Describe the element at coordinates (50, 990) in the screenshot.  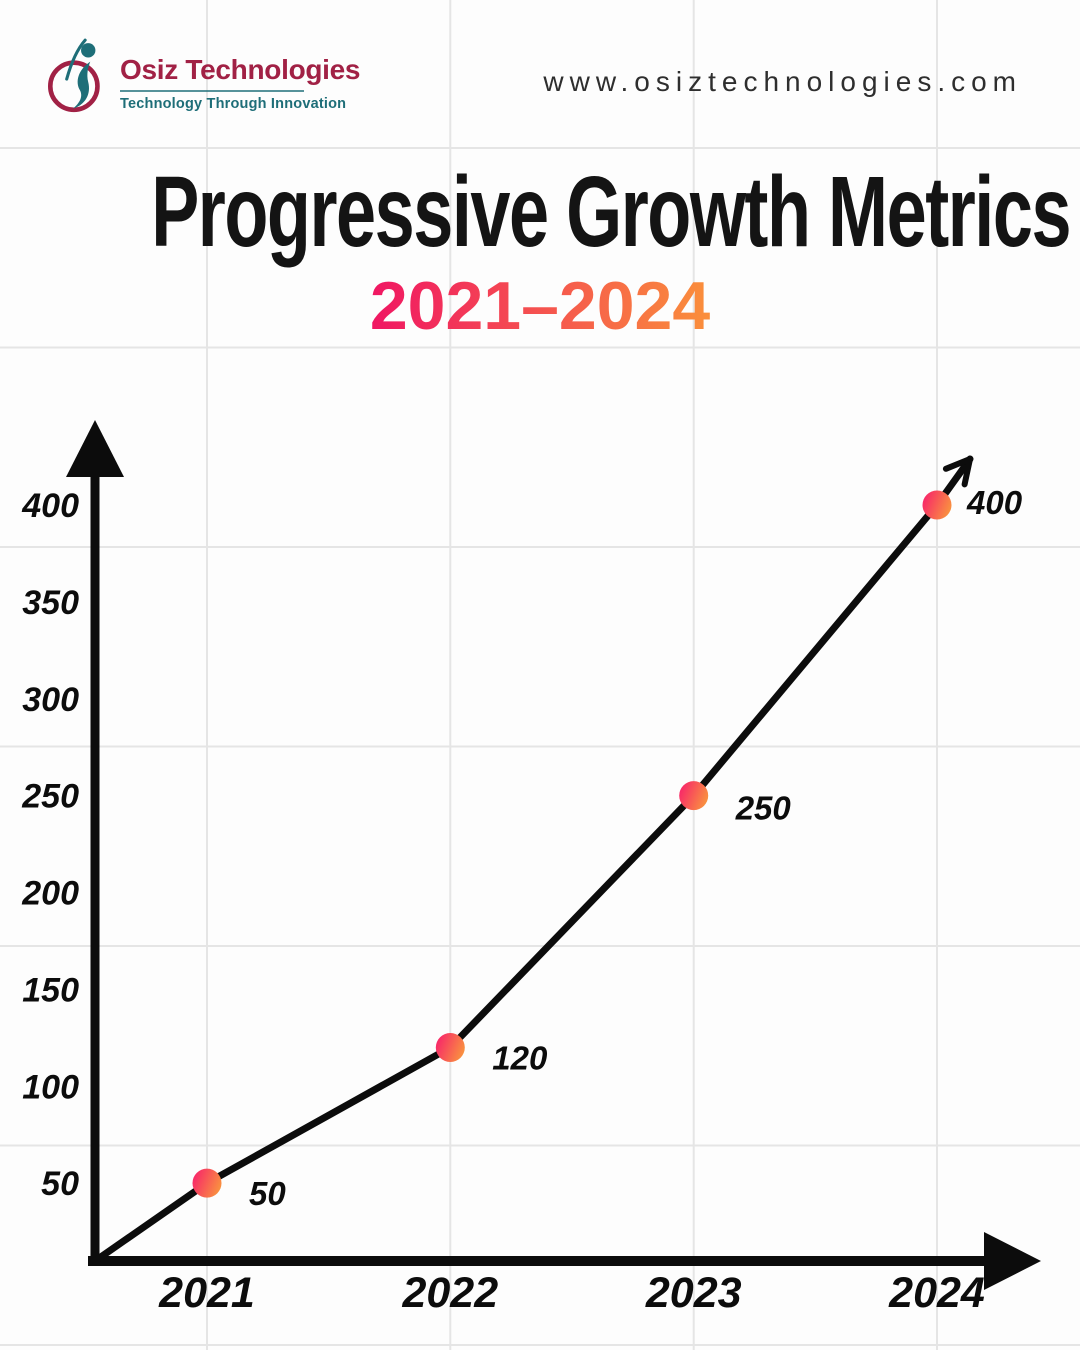
I see `y-tick-label-150: 150` at that location.